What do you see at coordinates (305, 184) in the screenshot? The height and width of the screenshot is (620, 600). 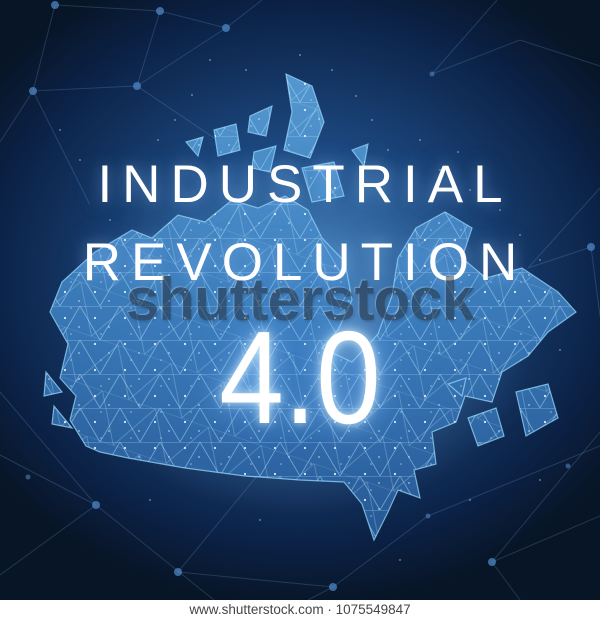 I see `headline-industrial: INDUSTRIAL` at bounding box center [305, 184].